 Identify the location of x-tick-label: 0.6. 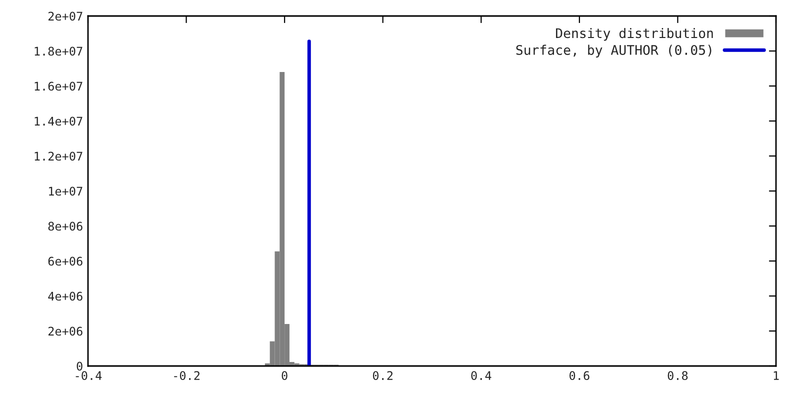
(580, 375).